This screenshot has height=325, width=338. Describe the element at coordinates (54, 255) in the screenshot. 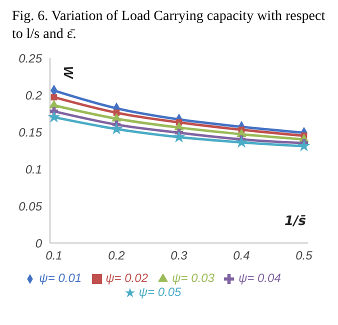

I see `x-tick-label: 0.1` at that location.